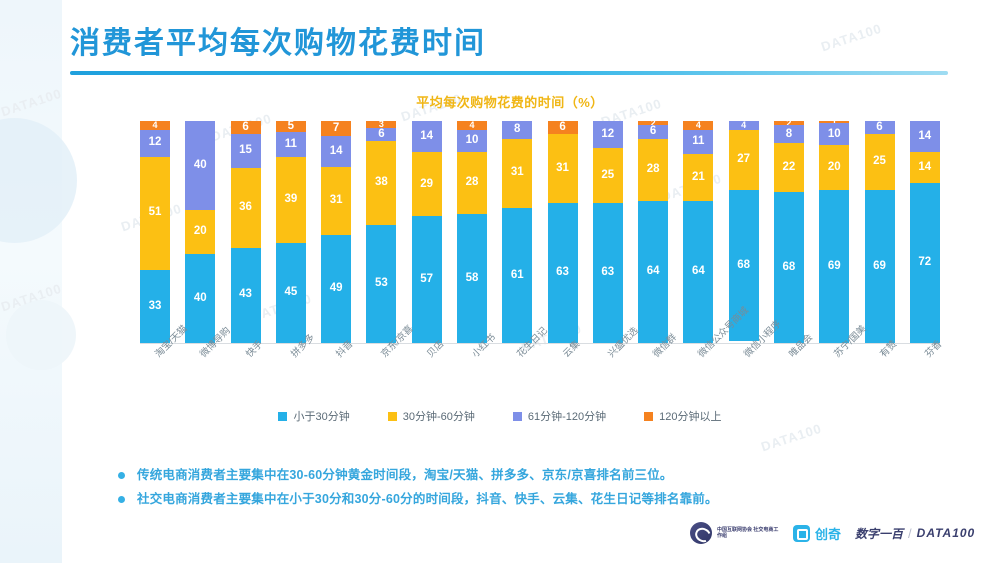 The image size is (1000, 563). I want to click on bar-column: 8 31 61, so click(517, 232).